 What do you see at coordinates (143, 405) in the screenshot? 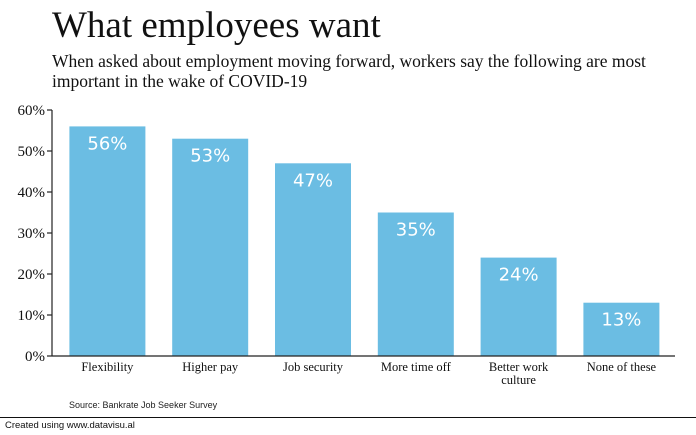
I see `source-note: Source: Bankrate Job Seeker Survey` at bounding box center [143, 405].